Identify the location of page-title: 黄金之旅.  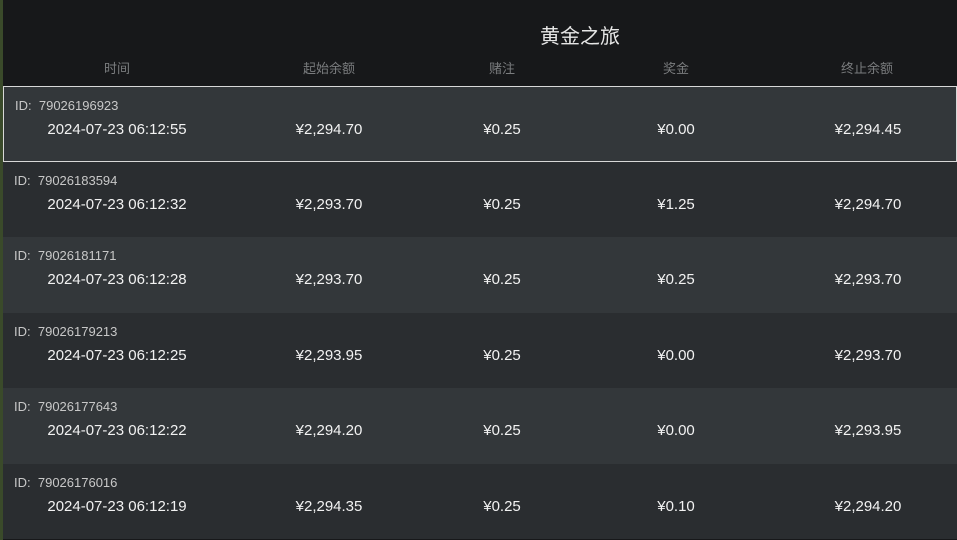
(580, 37).